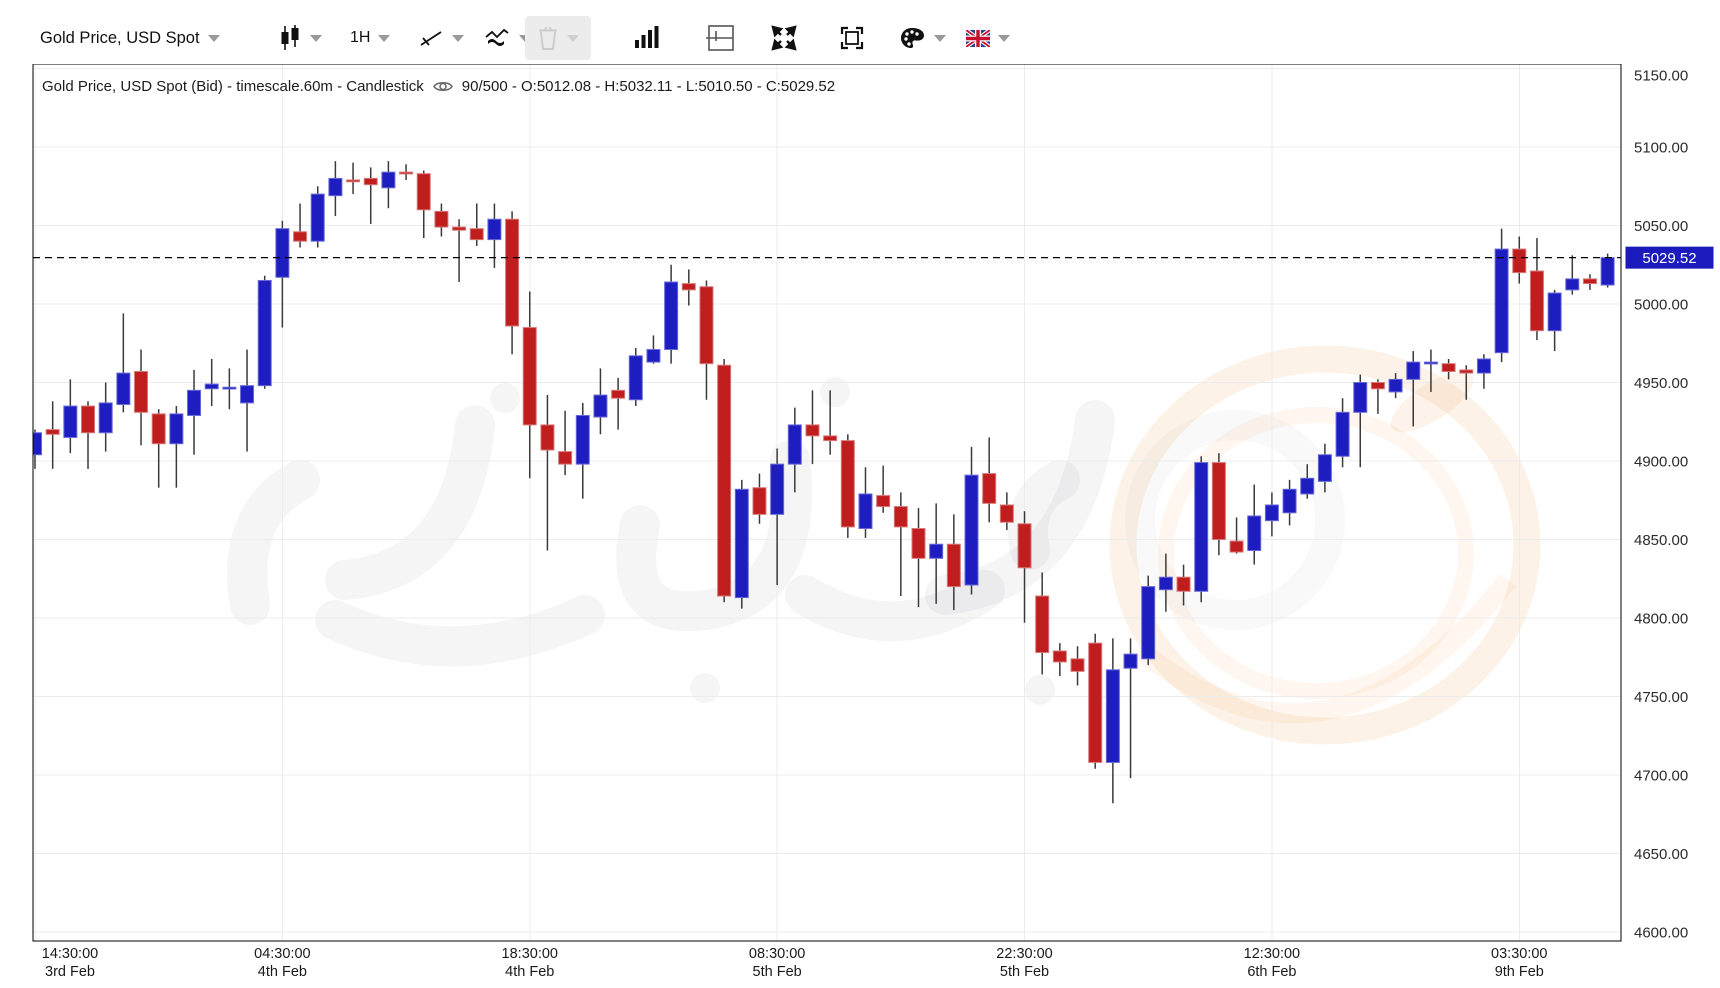  Describe the element at coordinates (558, 38) in the screenshot. I see `delete-drawings-button` at that location.